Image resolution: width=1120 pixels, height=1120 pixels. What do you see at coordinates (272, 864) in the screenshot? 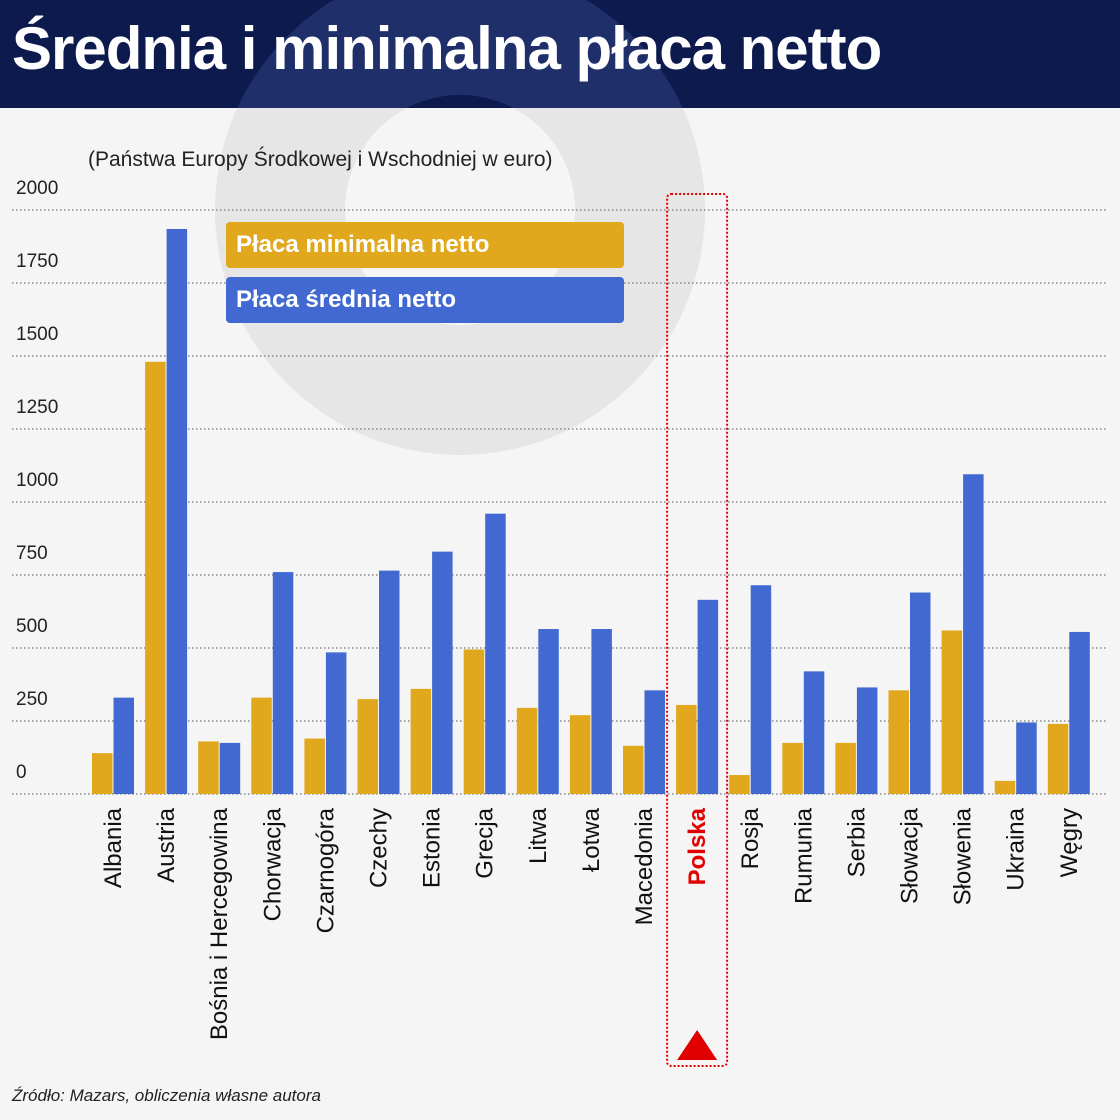
I see `x-tick-label: Chorwacja` at bounding box center [272, 864].